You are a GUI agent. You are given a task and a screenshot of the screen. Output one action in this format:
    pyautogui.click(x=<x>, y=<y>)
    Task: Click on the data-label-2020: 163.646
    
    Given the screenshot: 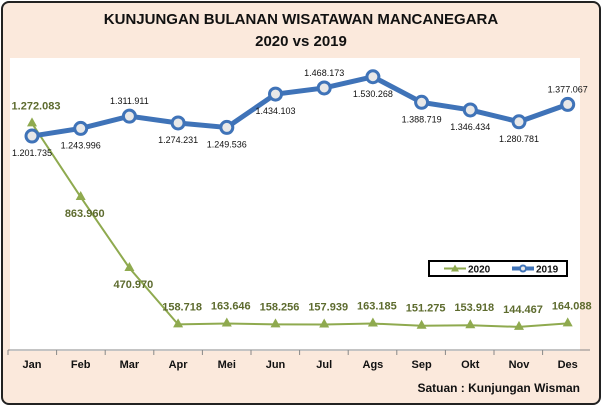 What is the action you would take?
    pyautogui.click(x=231, y=306)
    